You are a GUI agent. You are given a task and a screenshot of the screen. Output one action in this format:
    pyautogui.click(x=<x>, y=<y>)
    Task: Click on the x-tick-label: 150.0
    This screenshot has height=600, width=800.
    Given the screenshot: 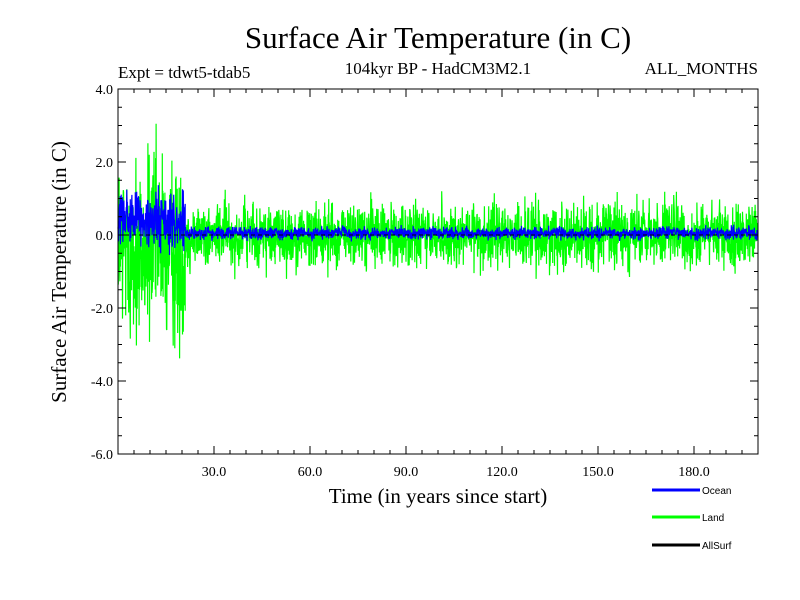 What is the action you would take?
    pyautogui.click(x=598, y=472)
    